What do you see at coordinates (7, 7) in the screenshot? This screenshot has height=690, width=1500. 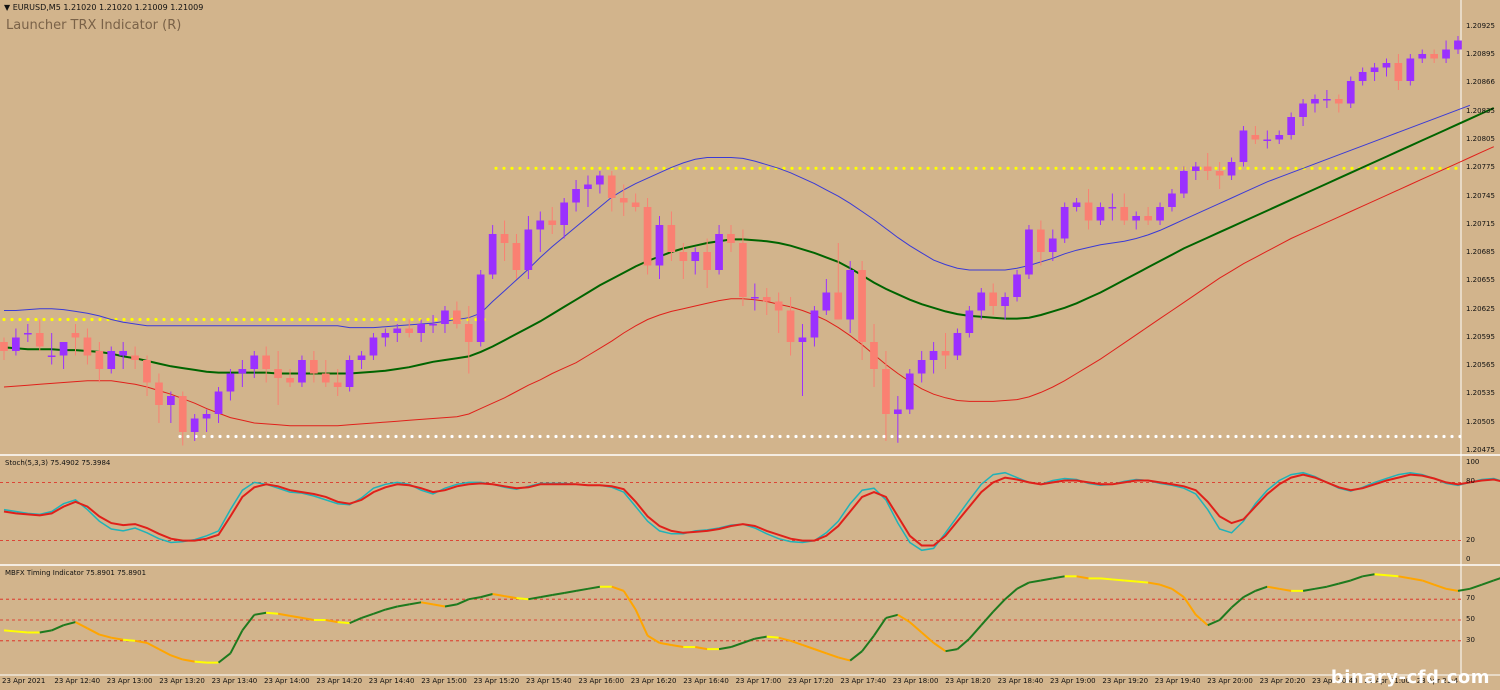 I see `collapse-icon: ▼` at bounding box center [7, 7].